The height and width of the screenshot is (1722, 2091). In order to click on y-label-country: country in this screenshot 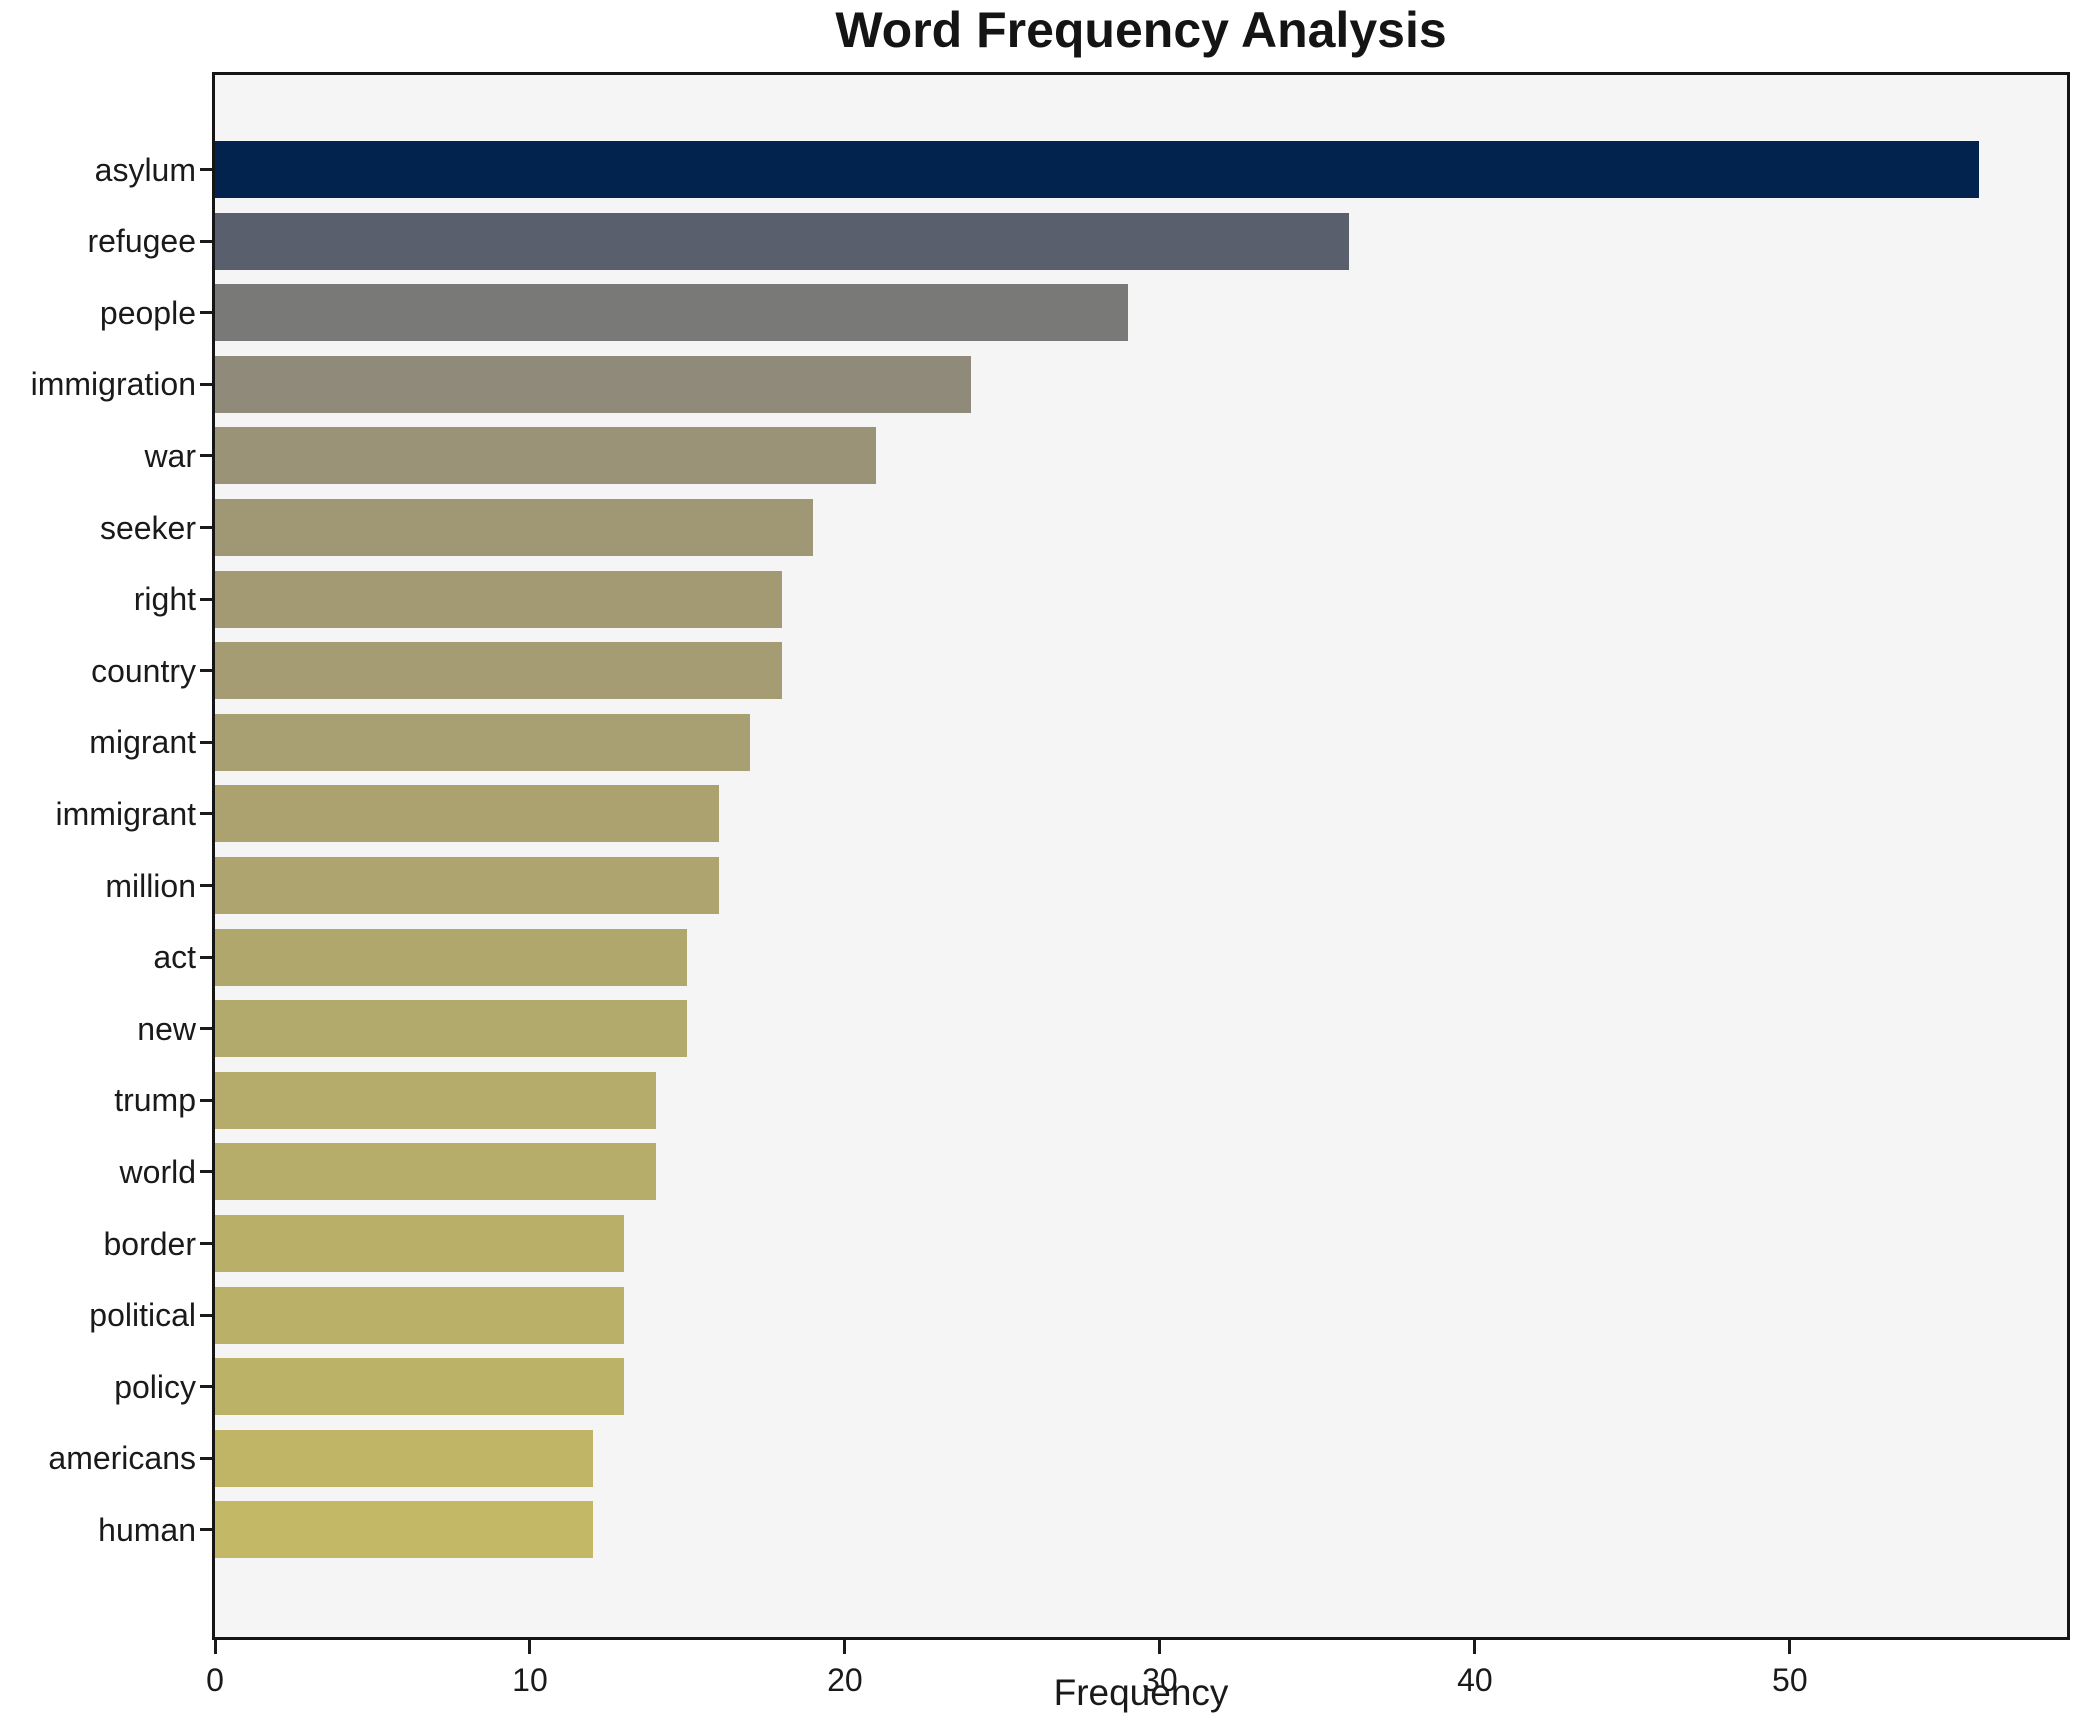, I will do `click(143, 670)`.